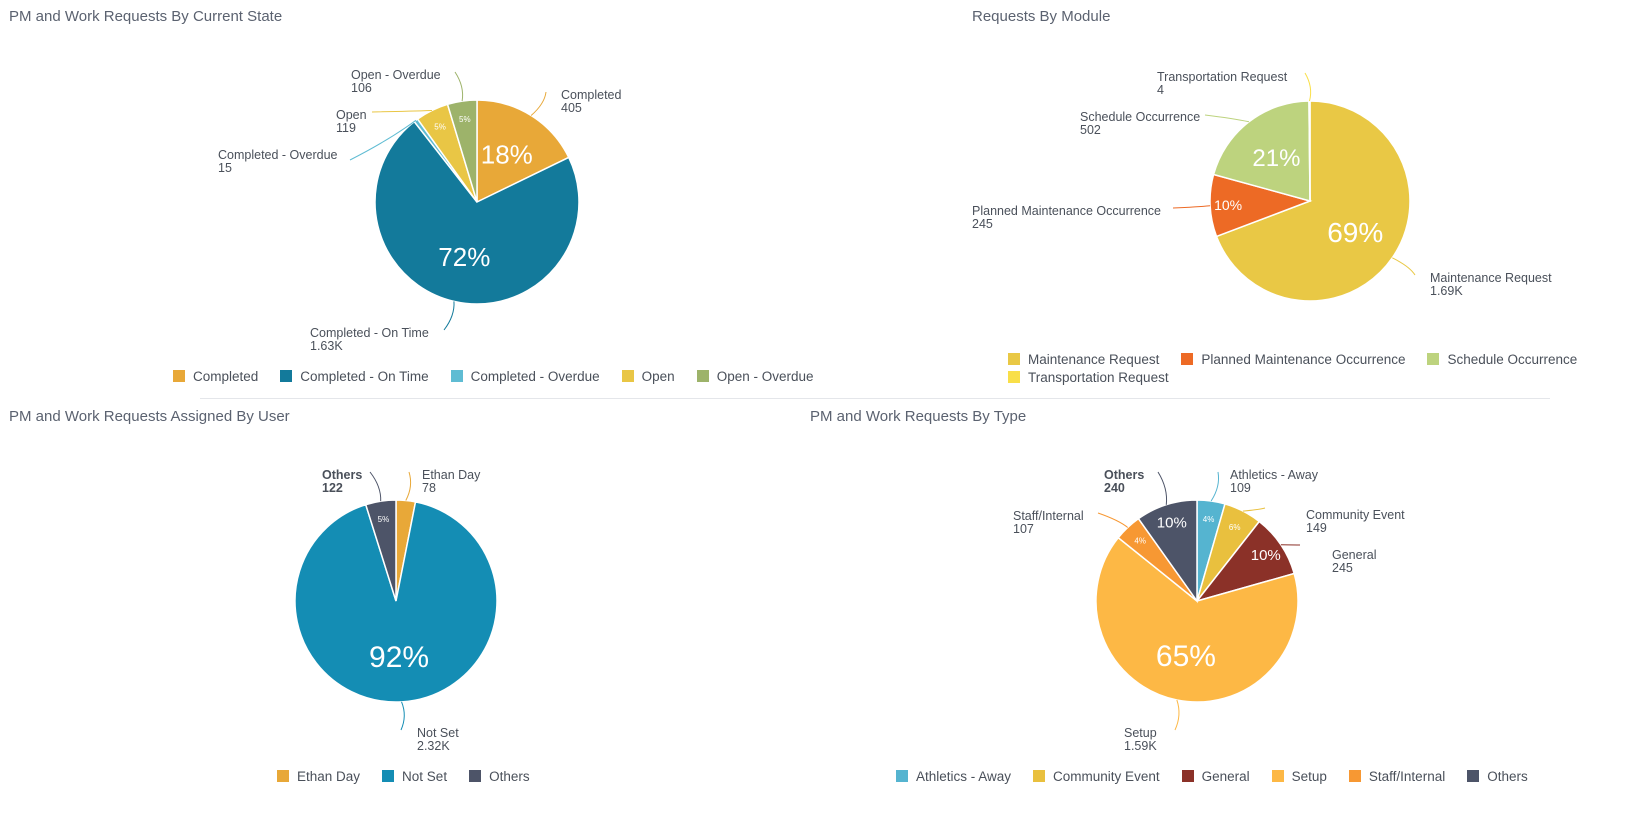 This screenshot has height=835, width=1643. I want to click on chart-title: PM and Work Requests By Type, so click(918, 416).